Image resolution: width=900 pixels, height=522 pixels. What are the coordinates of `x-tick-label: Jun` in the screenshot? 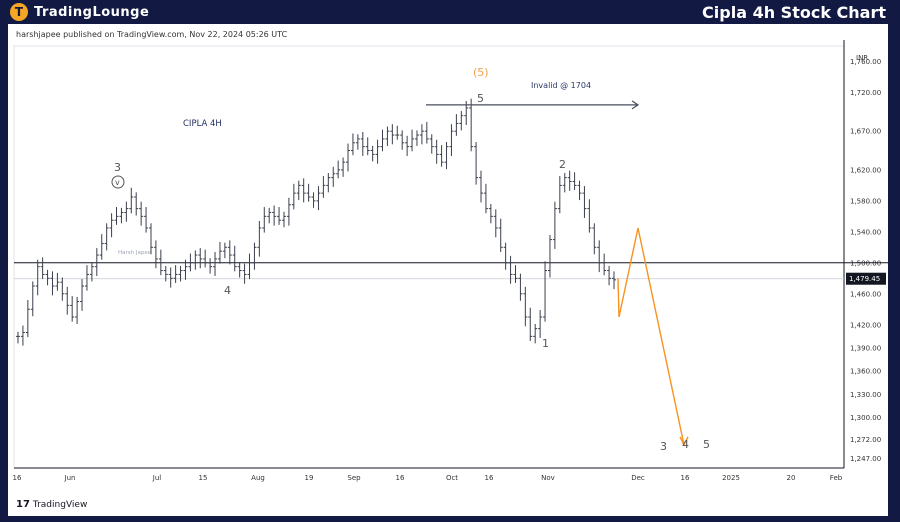 It's located at (70, 478).